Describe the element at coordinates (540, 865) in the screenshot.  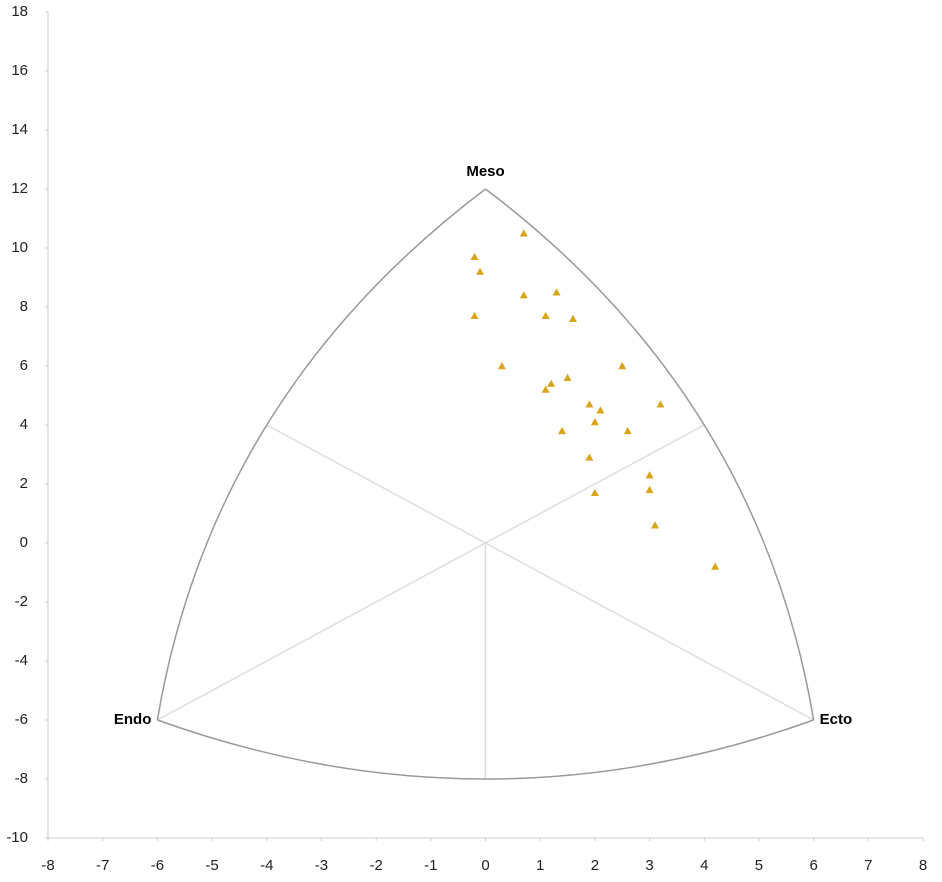
I see `x-tick-label: 1` at that location.